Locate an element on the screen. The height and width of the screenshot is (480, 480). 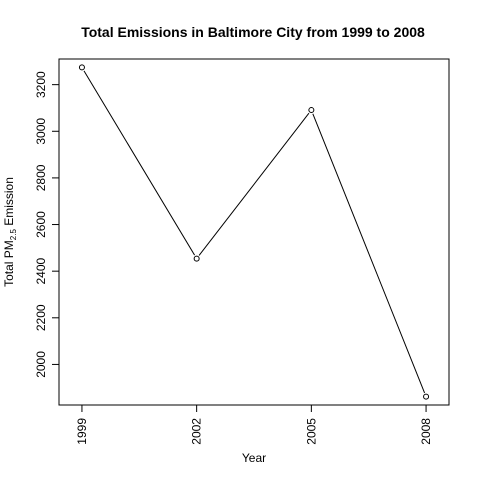
y-tick-label: 3000 is located at coordinates (41, 131).